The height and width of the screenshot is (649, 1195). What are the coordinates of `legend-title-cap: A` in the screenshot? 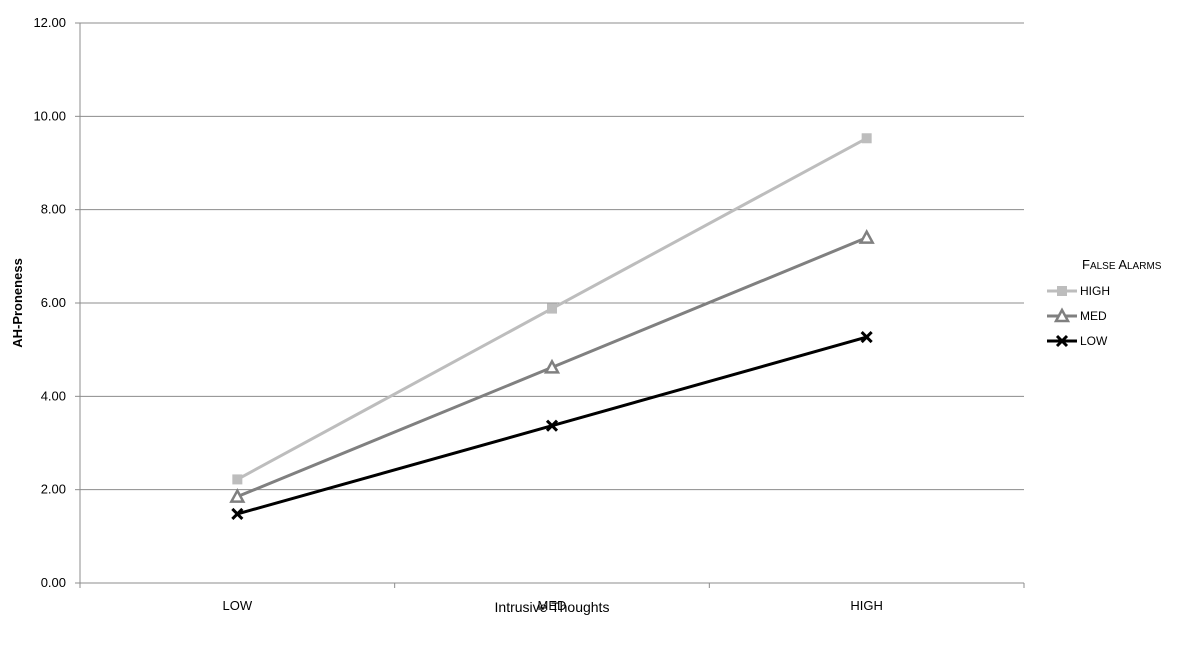 It's located at (1122, 264).